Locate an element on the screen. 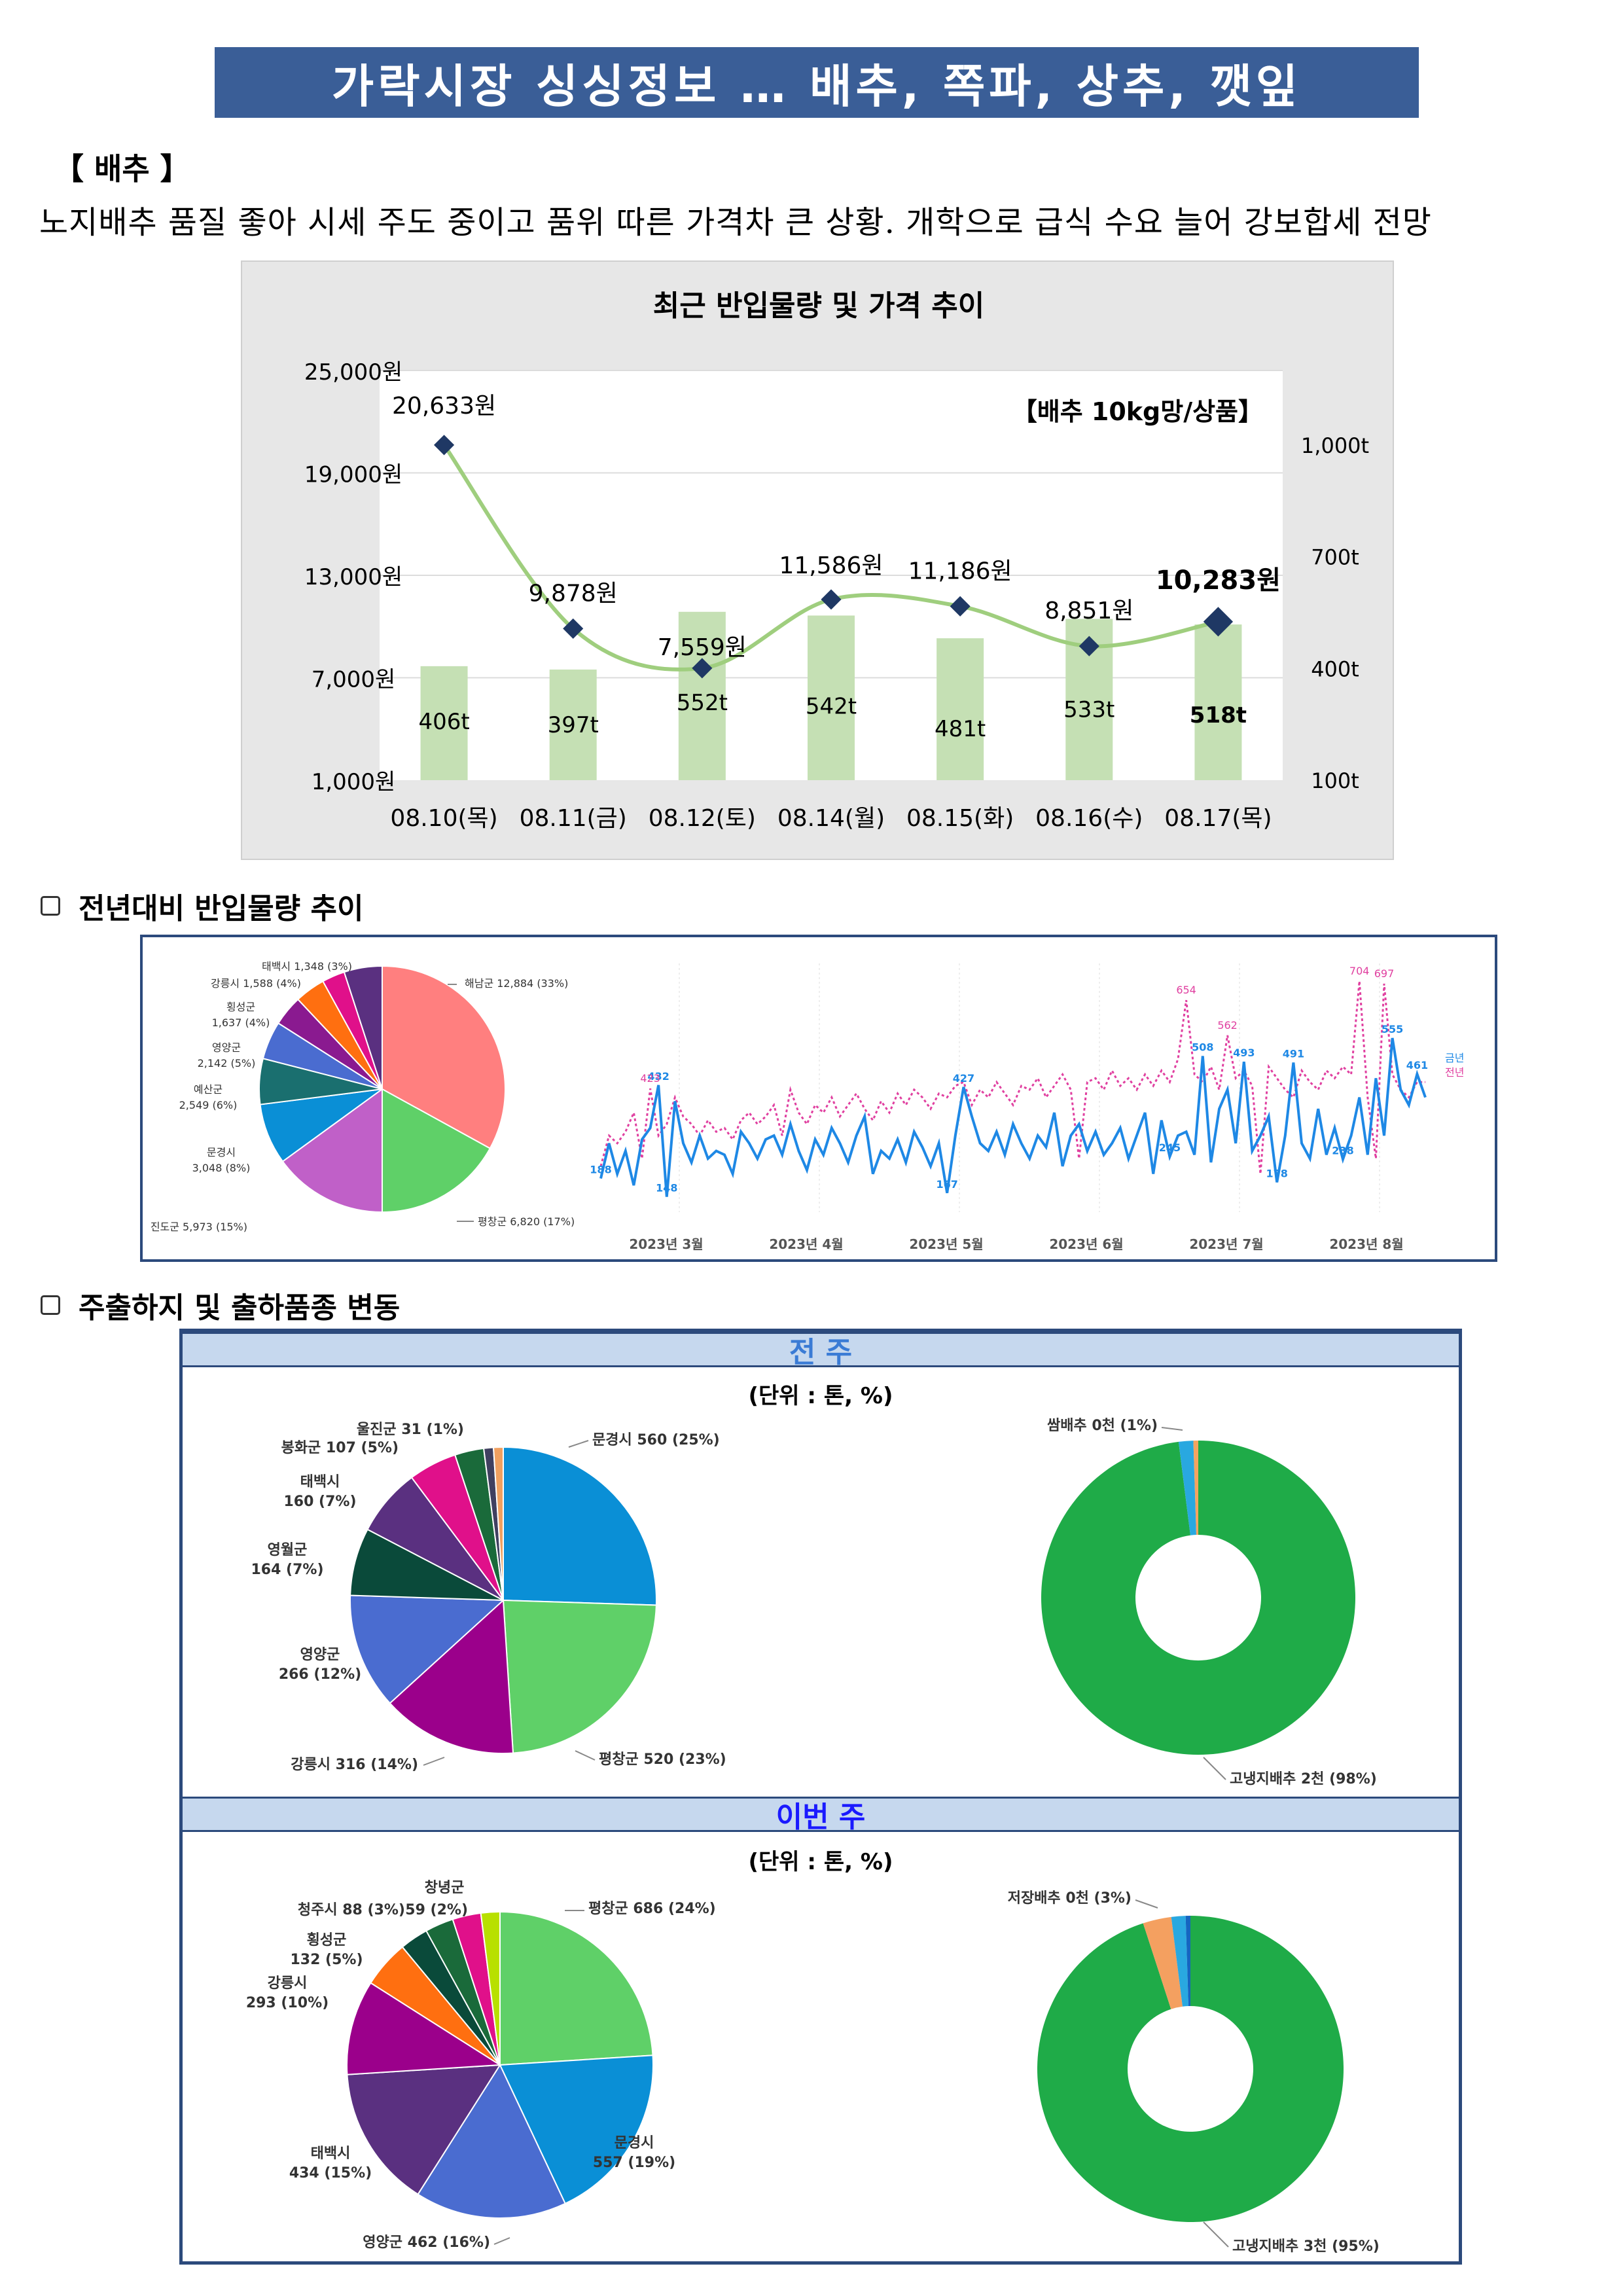 This screenshot has width=1623, height=2296. pie-label: 저장배추 0천 (3%) is located at coordinates (1070, 1898).